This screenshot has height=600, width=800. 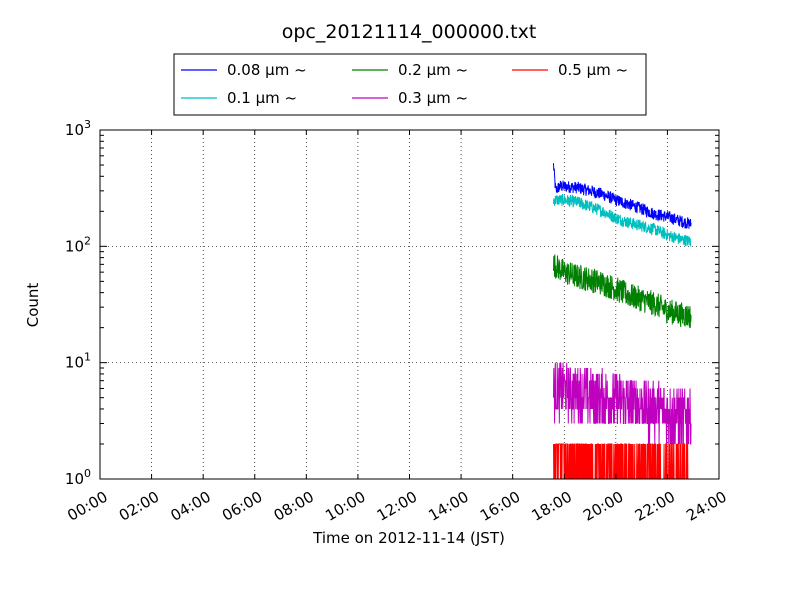 What do you see at coordinates (190, 506) in the screenshot?
I see `x-tick-label: 04:00` at bounding box center [190, 506].